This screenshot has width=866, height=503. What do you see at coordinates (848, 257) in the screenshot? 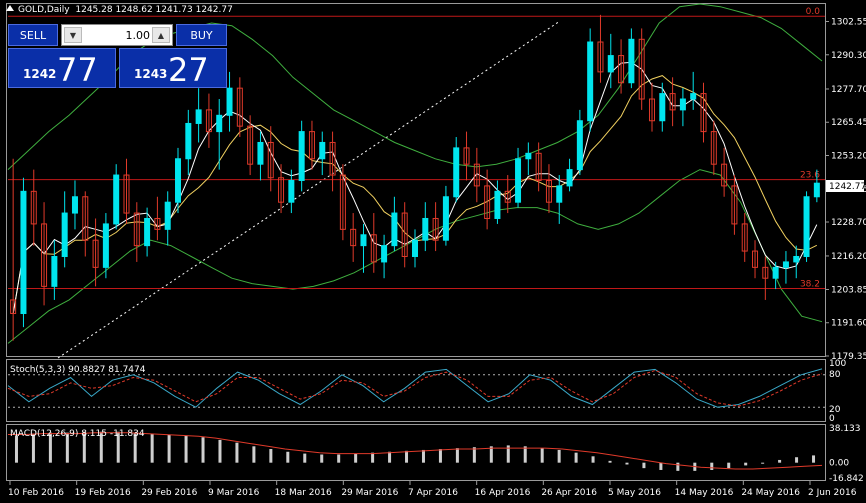
I see `price-tick-label: 1216.20` at bounding box center [848, 257].